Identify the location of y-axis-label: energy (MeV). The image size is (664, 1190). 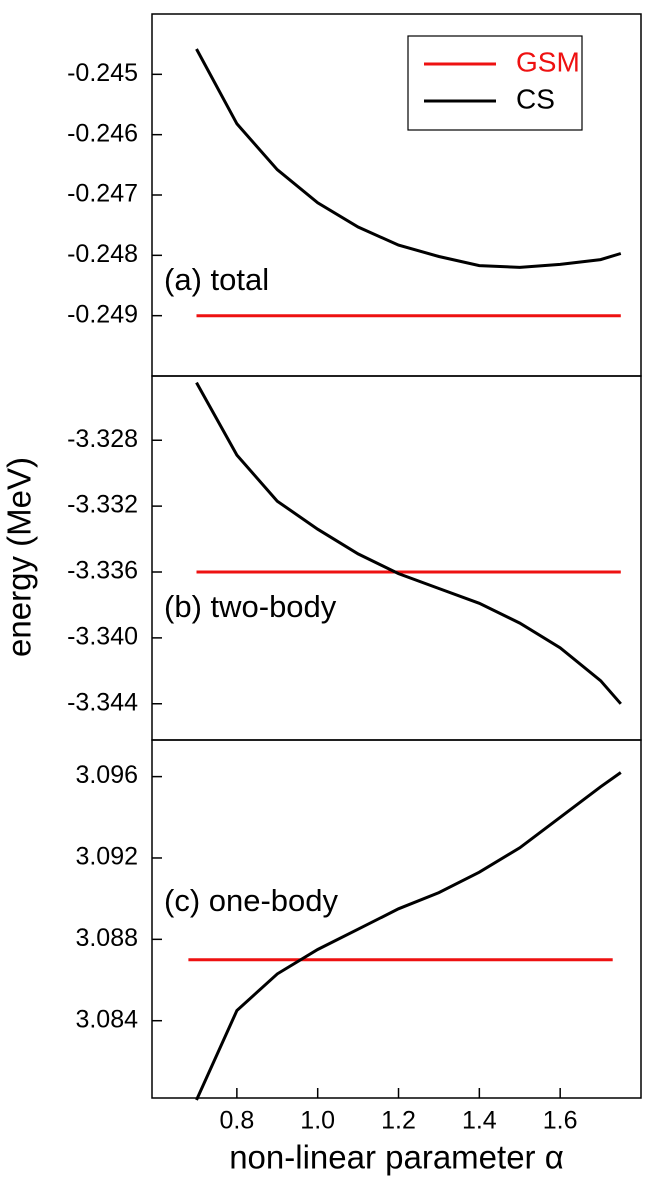
(19, 557).